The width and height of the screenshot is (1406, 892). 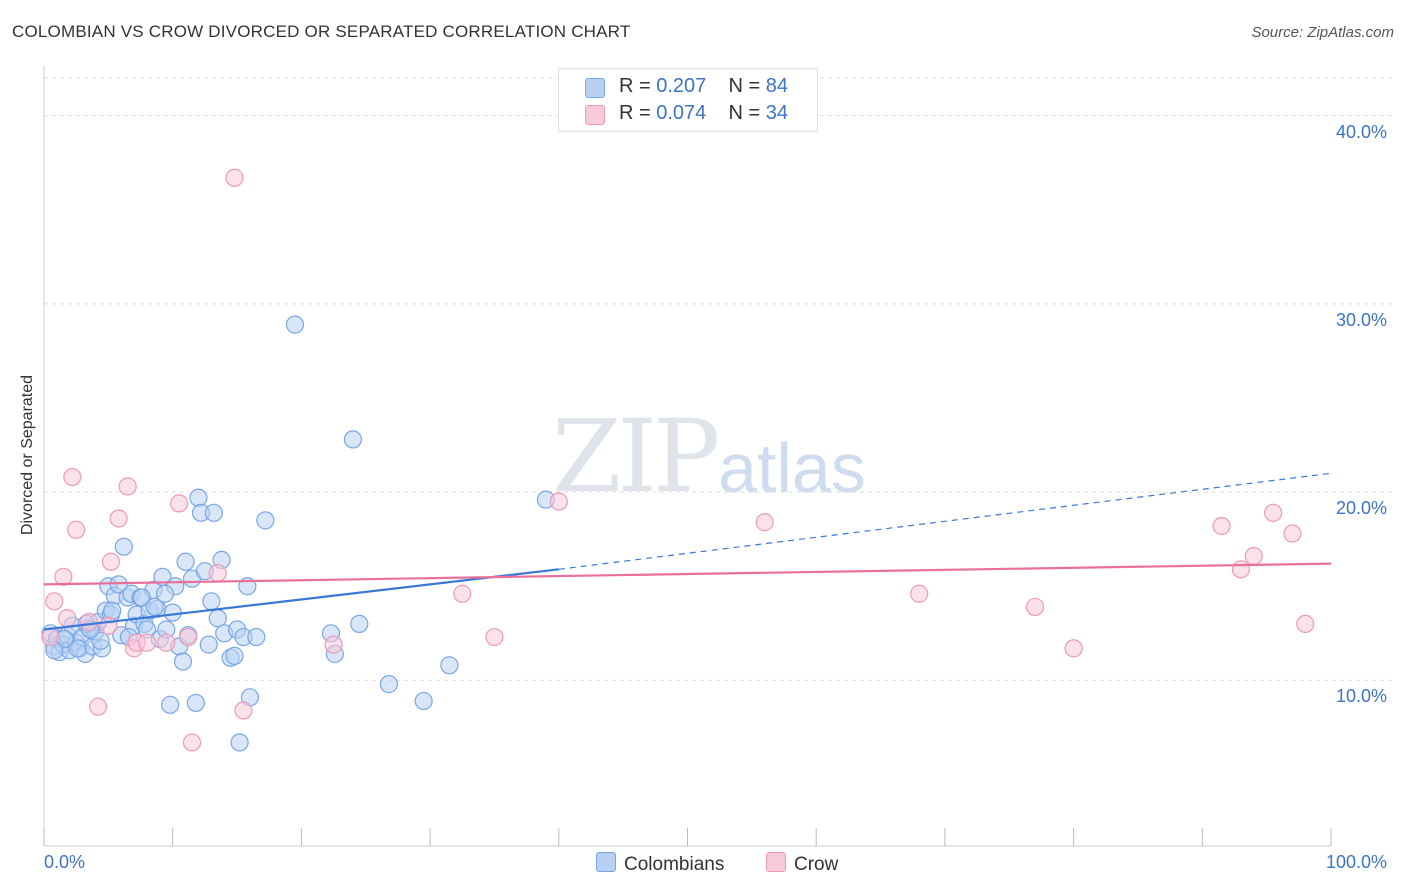 I want to click on legend-r-value: 0.207, so click(x=681, y=86).